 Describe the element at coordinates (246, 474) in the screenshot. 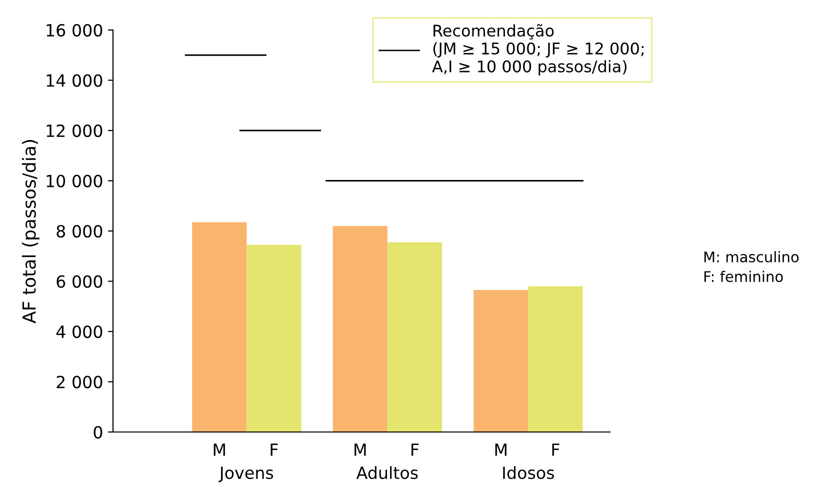

I see `text: Jovens` at that location.